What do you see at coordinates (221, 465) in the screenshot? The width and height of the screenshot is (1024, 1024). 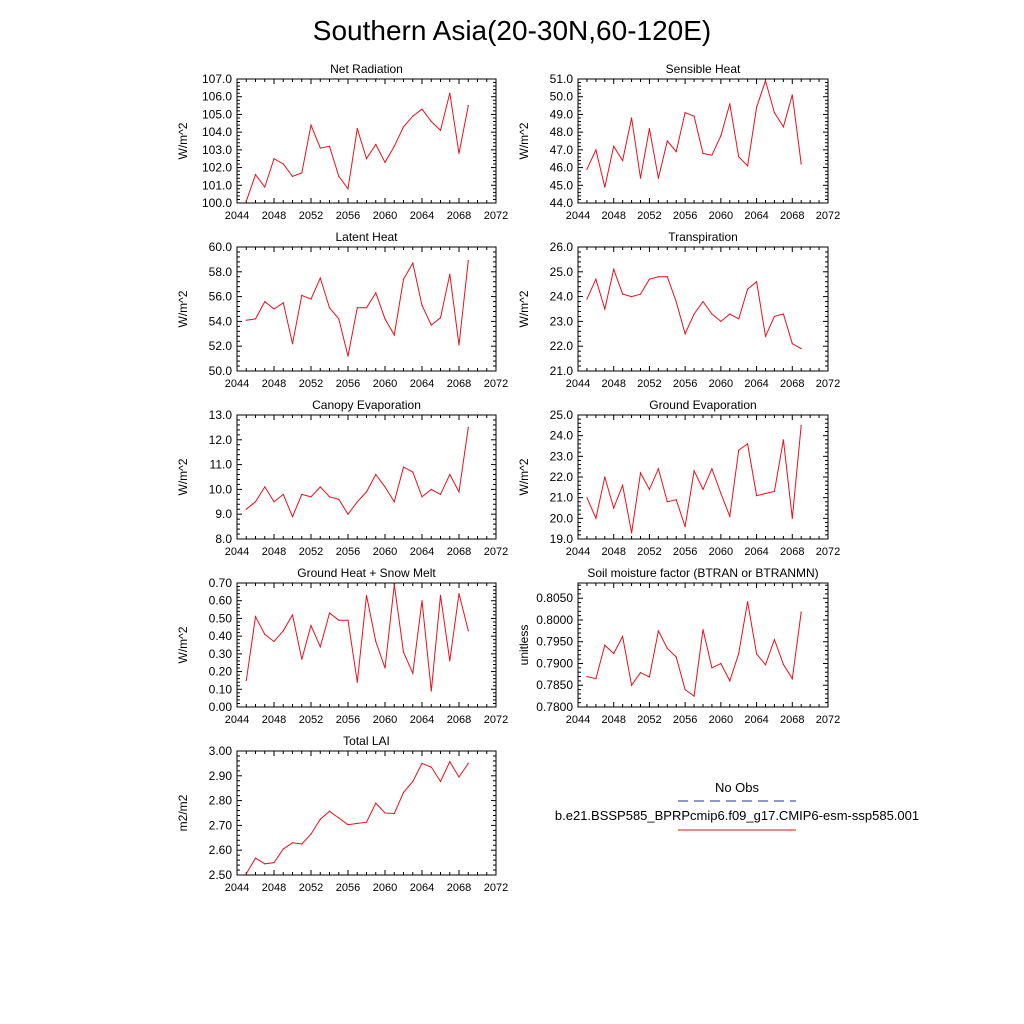 I see `y-tick-label: 11.0` at bounding box center [221, 465].